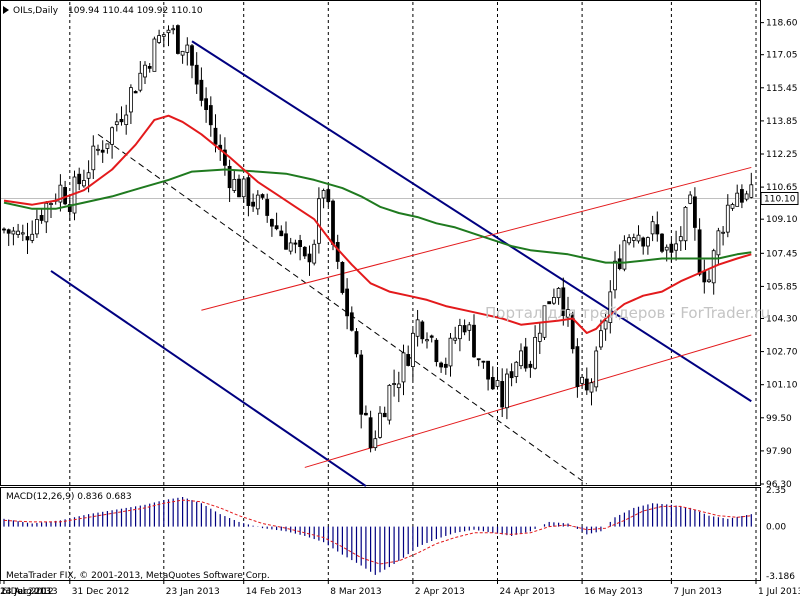 The image size is (800, 600). I want to click on time-tick-label: 7 Jun 2013, so click(697, 592).